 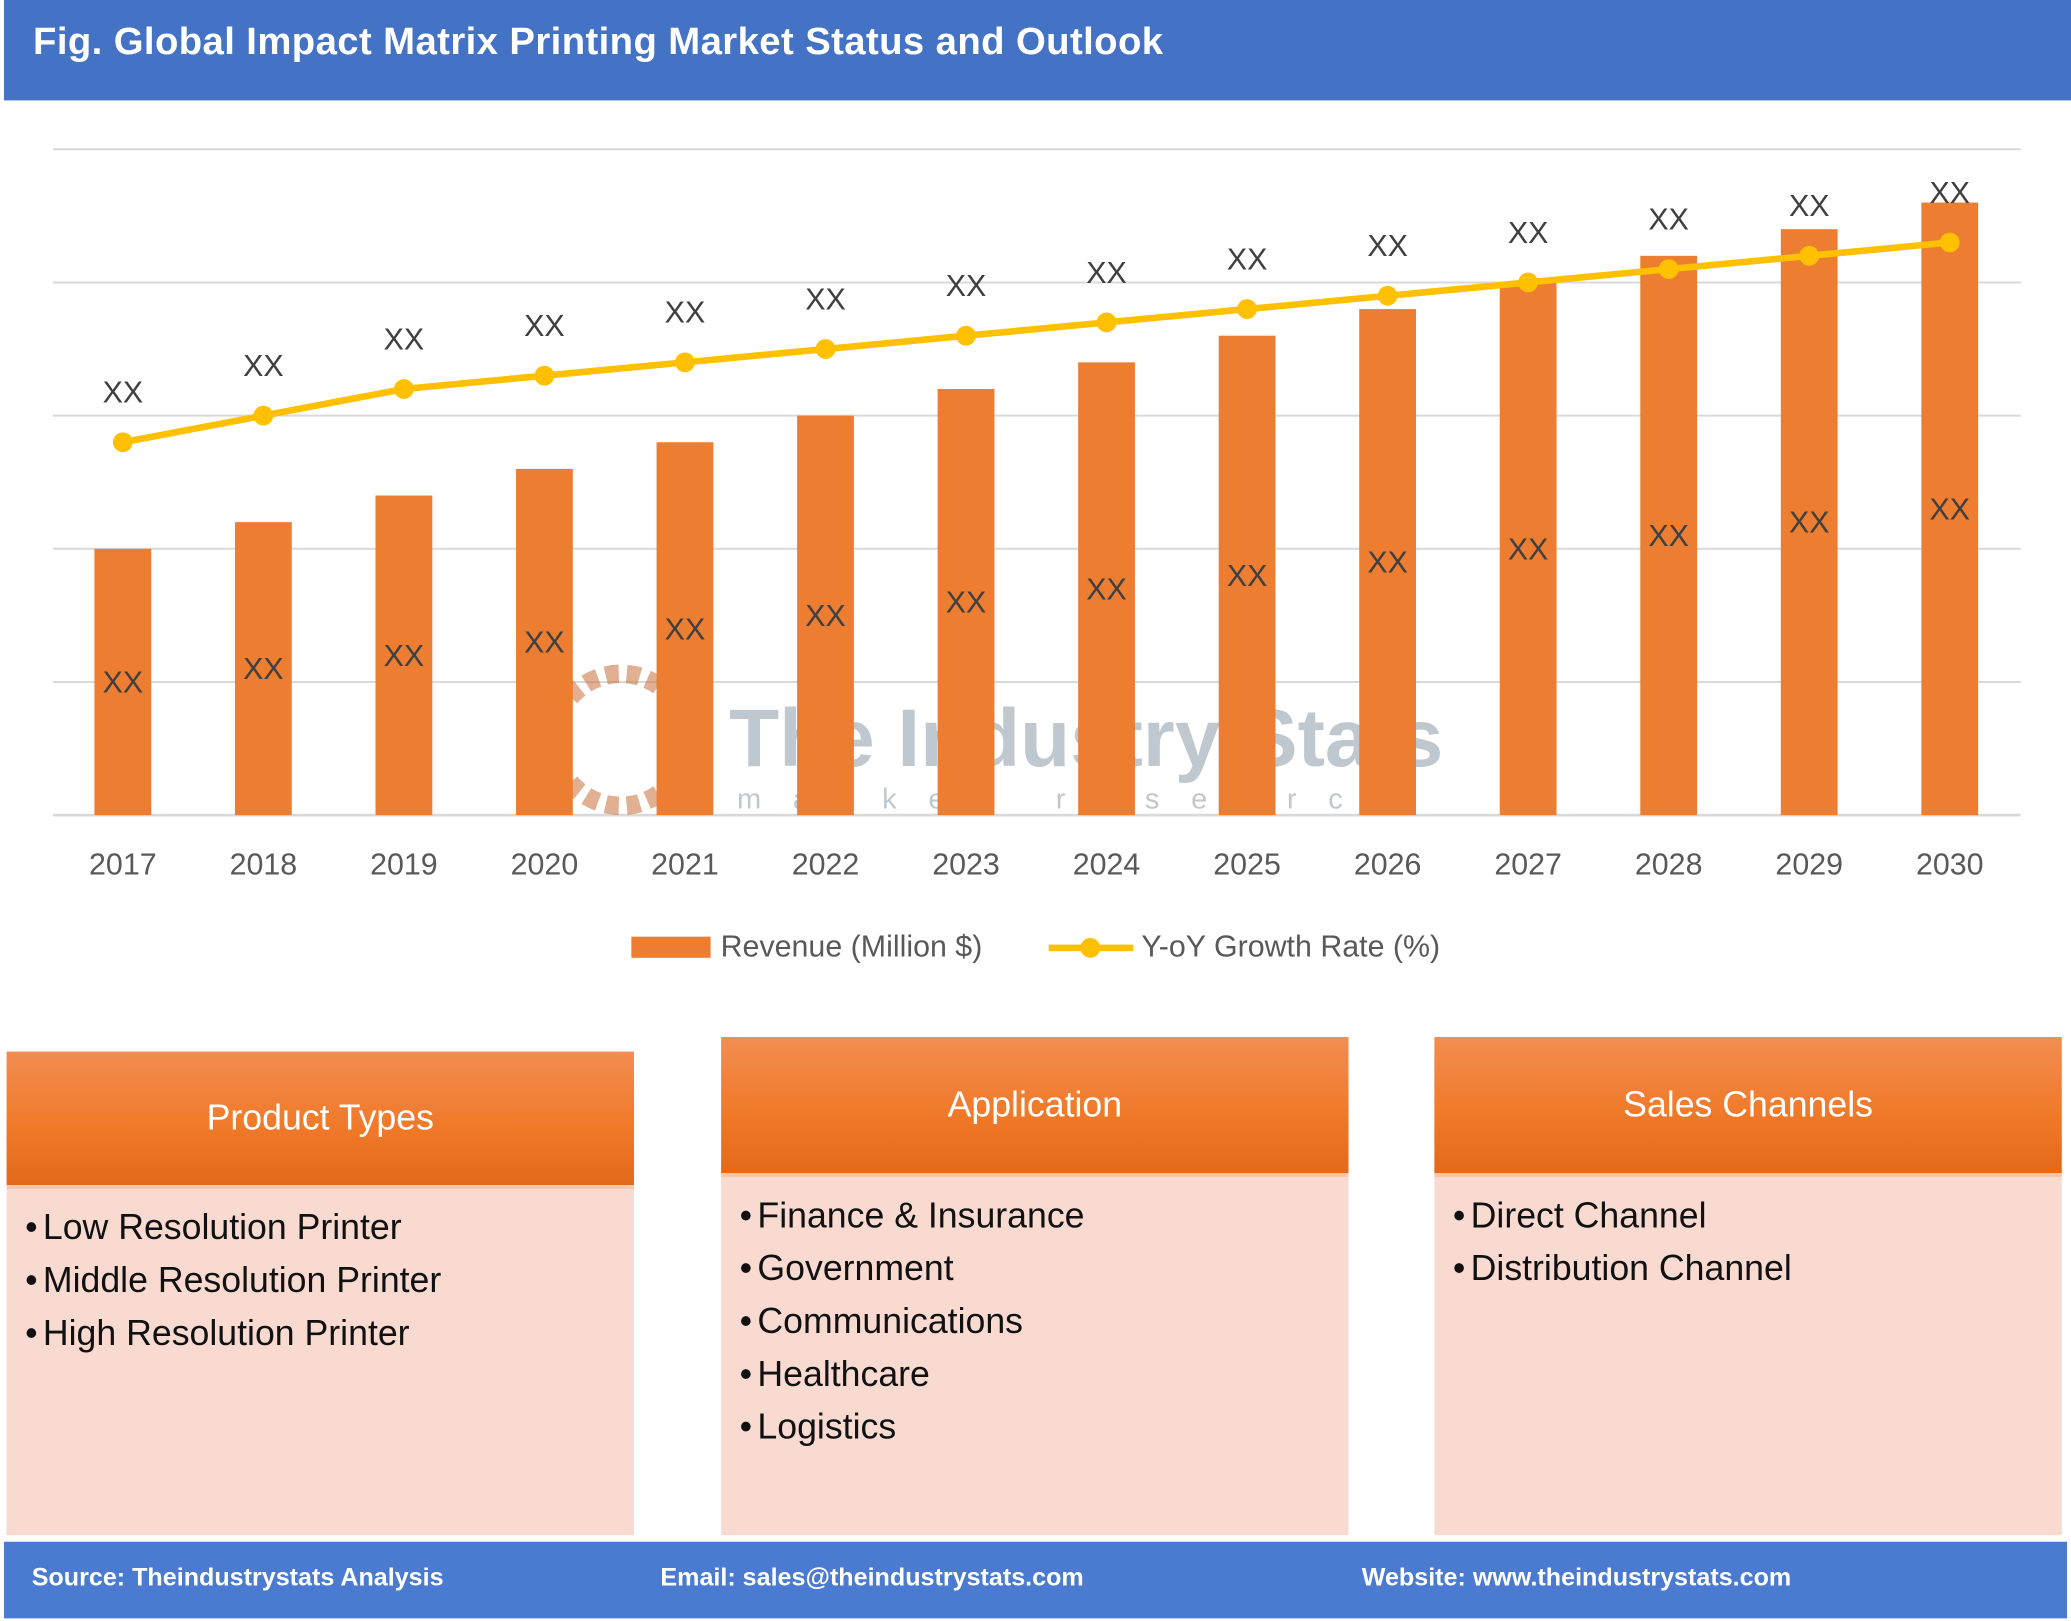 I want to click on legend: Revenue (Million $) Y-oY Growth Rate (%), so click(x=1035, y=947).